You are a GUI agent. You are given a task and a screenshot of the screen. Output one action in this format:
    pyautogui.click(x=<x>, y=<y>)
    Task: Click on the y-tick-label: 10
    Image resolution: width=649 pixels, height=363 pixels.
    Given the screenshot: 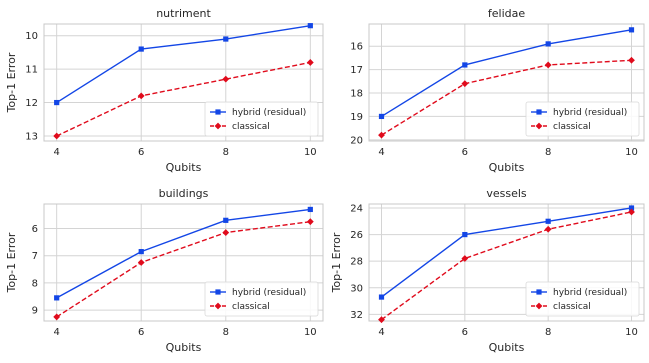 What is the action you would take?
    pyautogui.click(x=31, y=36)
    